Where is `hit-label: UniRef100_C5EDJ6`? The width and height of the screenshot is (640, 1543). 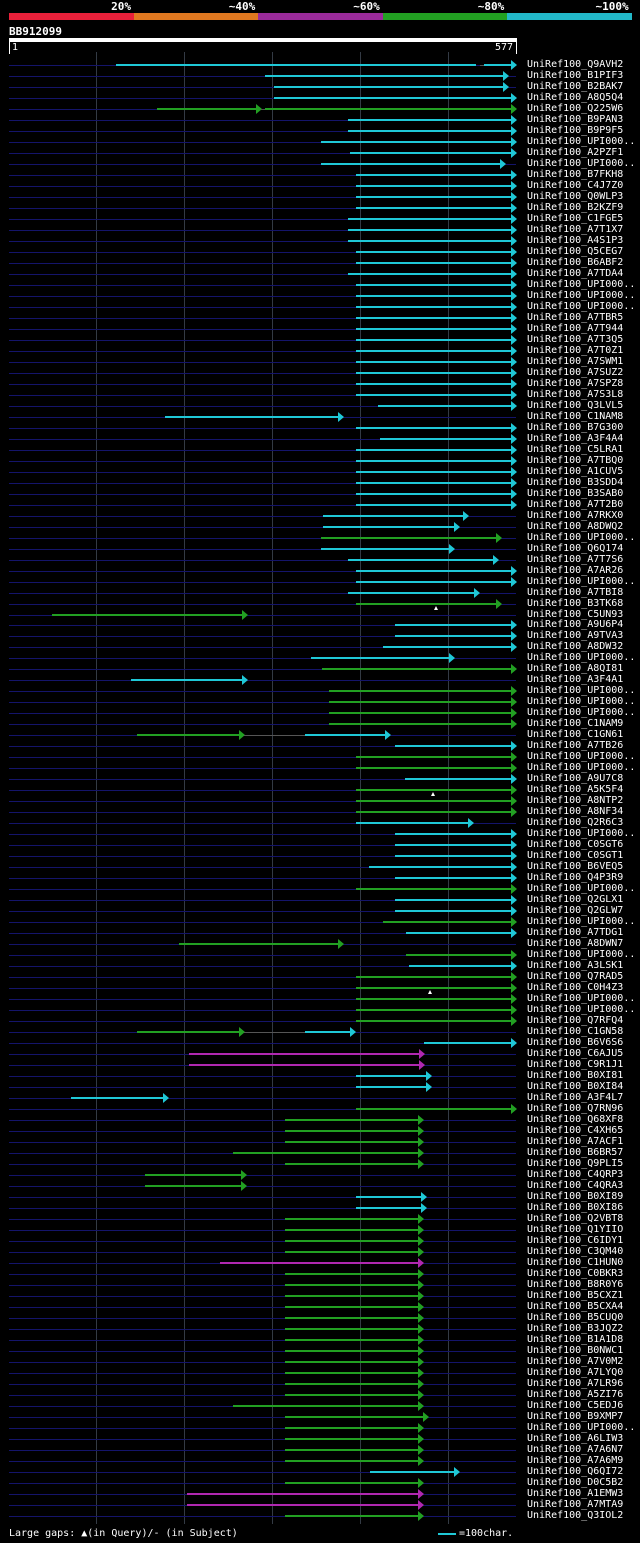
hit-label: UniRef100_C5EDJ6 is located at coordinates (575, 1405).